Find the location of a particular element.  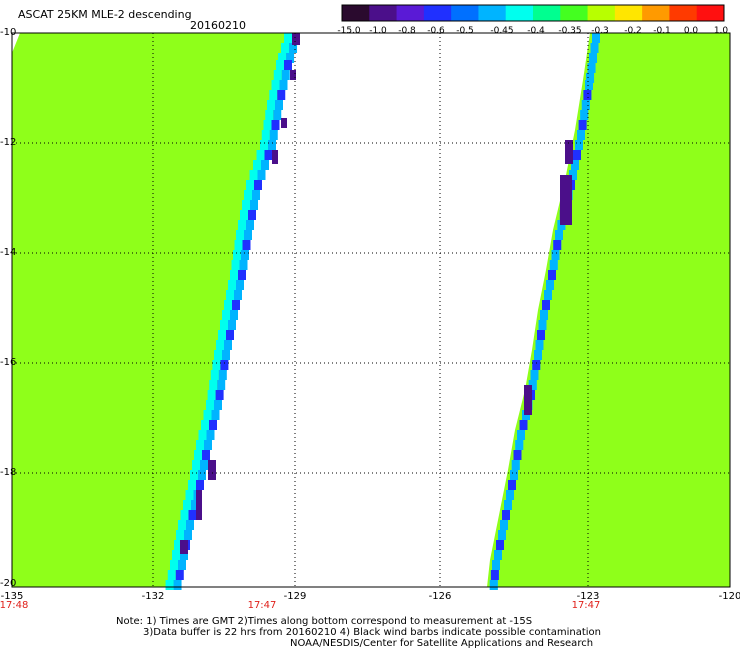

lon-label: -126 is located at coordinates (440, 596).